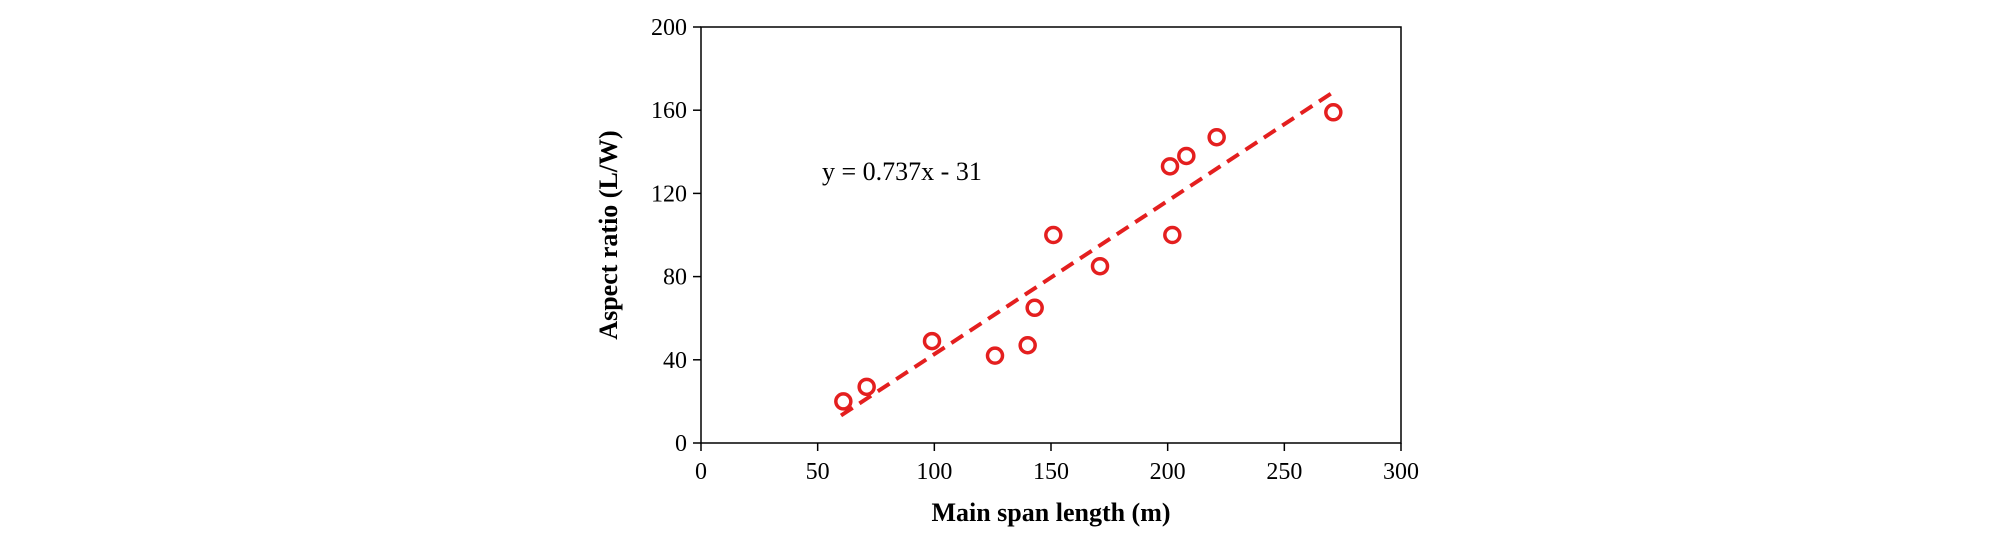  Describe the element at coordinates (675, 361) in the screenshot. I see `y-tick-label: 40` at that location.